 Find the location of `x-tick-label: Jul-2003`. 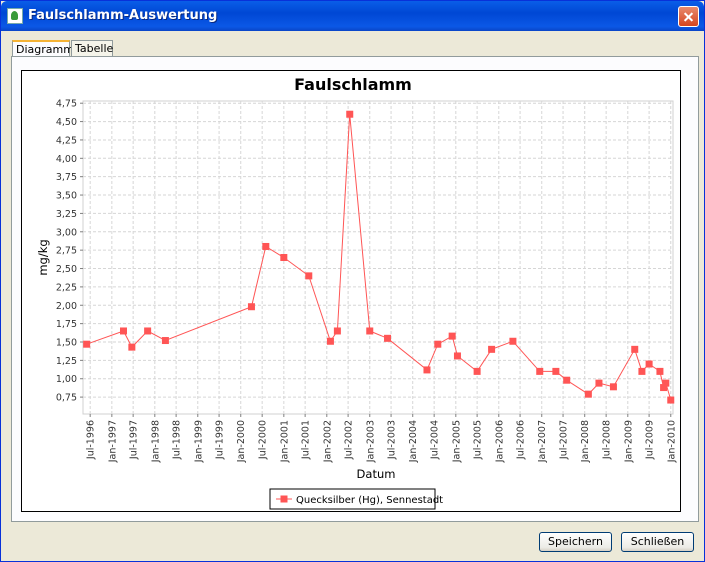

x-tick-label: Jul-2003 is located at coordinates (392, 440).